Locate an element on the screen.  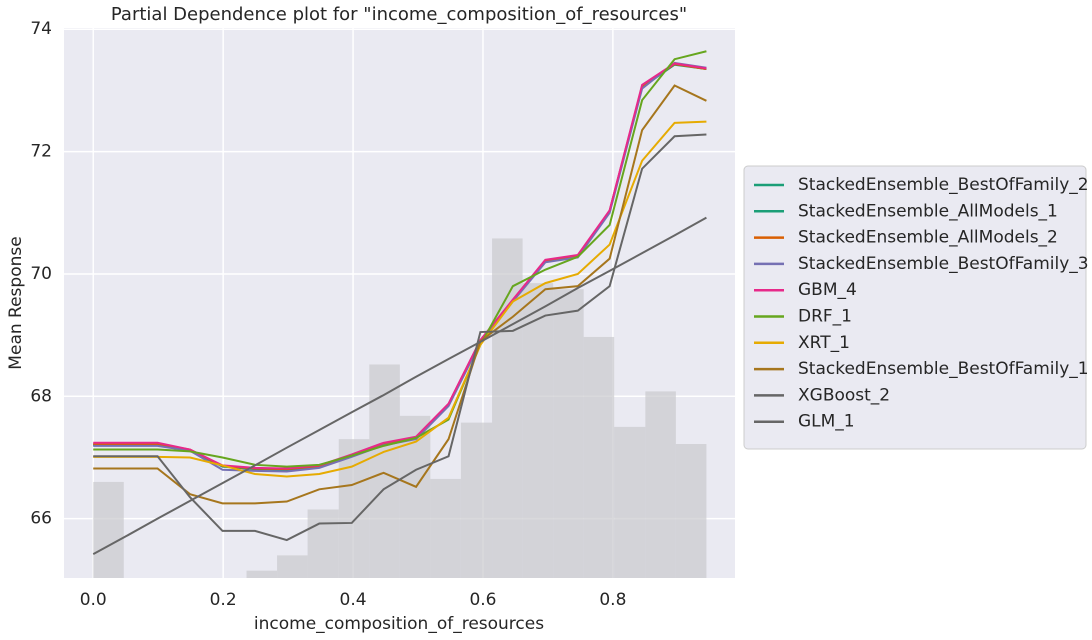
y-tick-label: 72 is located at coordinates (41, 152).